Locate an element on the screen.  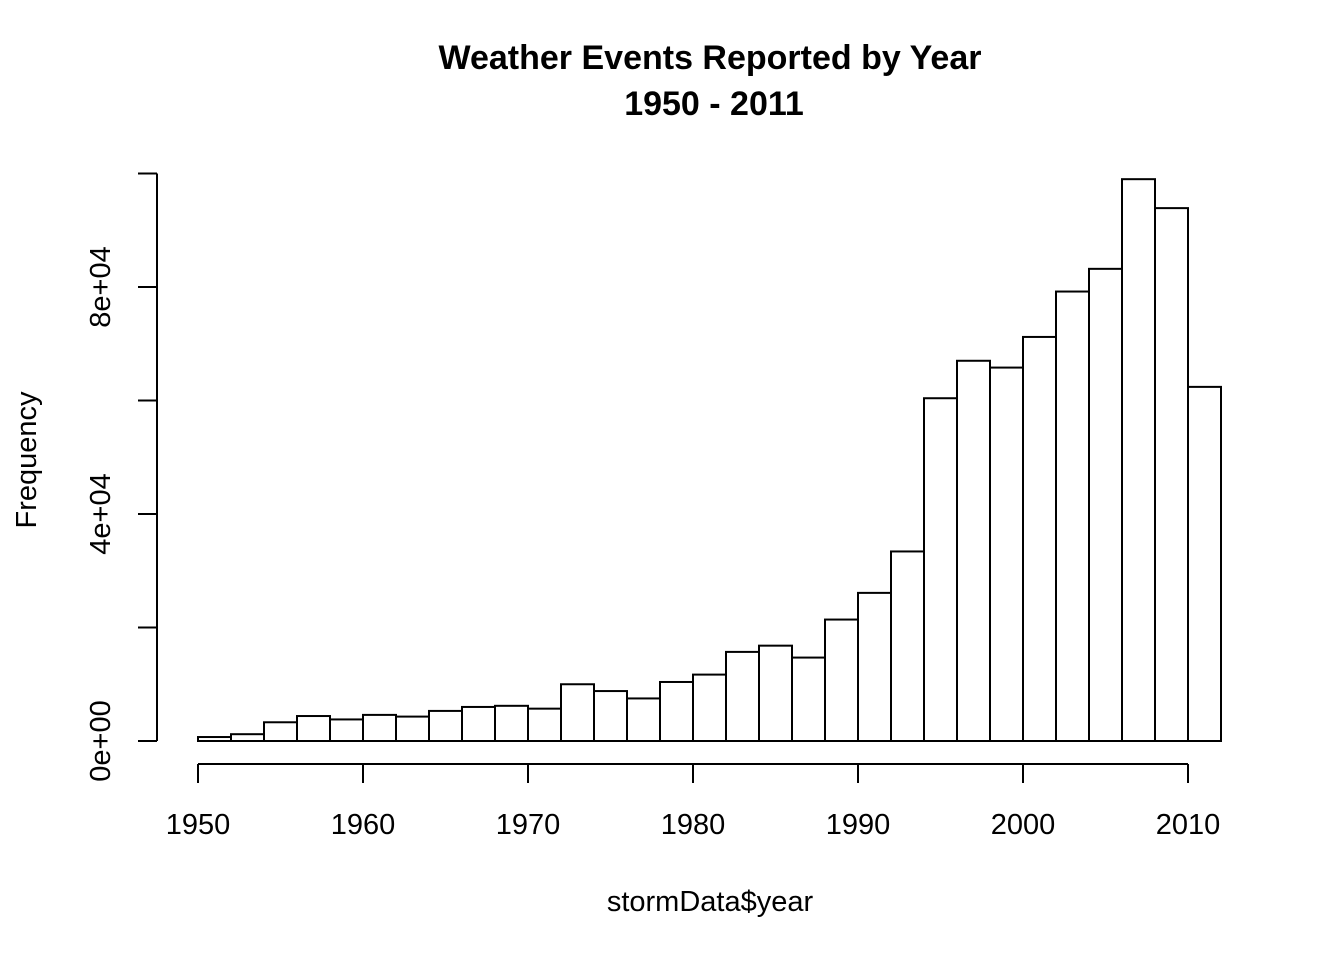
chart-title-line-2: 1950 - 2011 is located at coordinates (714, 104).